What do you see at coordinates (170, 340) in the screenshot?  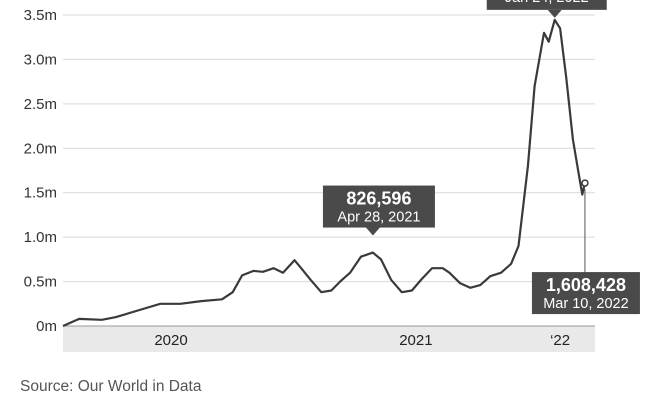 I see `x-tick-label: 2020` at bounding box center [170, 340].